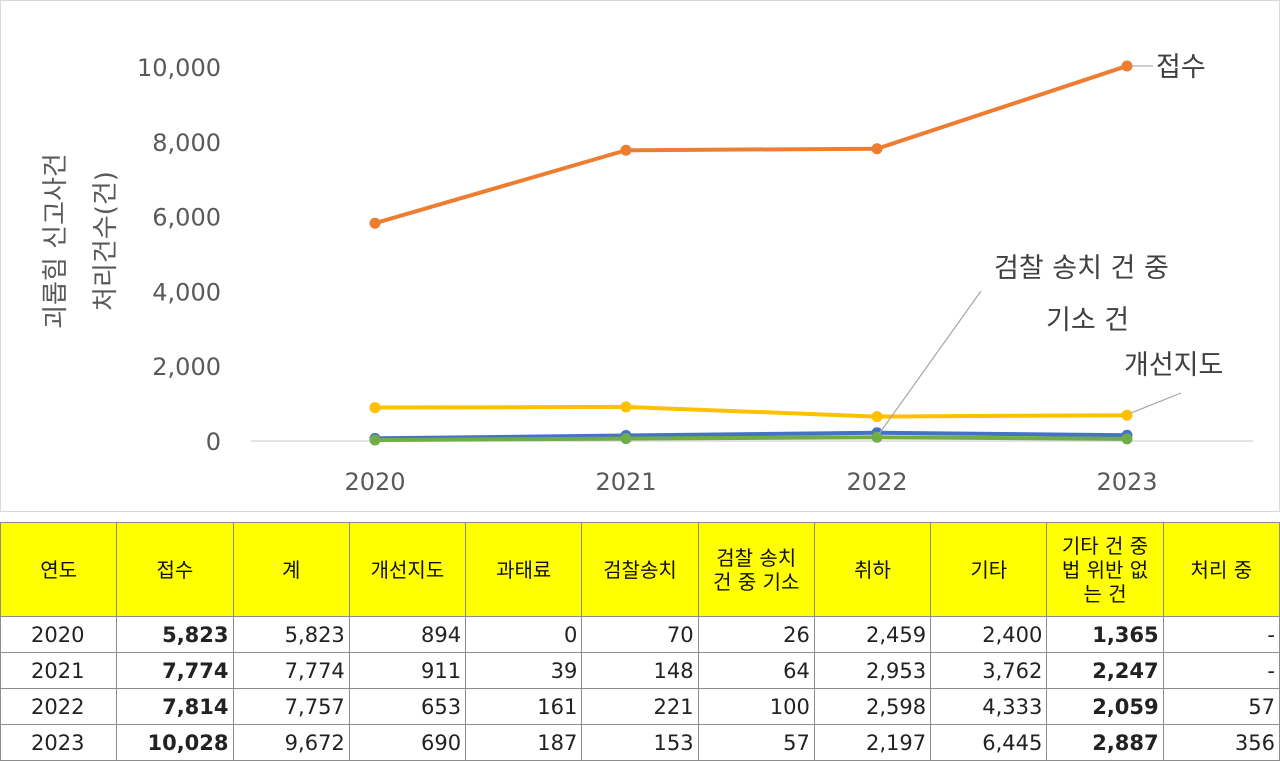 The width and height of the screenshot is (1280, 761). Describe the element at coordinates (186, 367) in the screenshot. I see `y-tick-label: 2,000` at that location.